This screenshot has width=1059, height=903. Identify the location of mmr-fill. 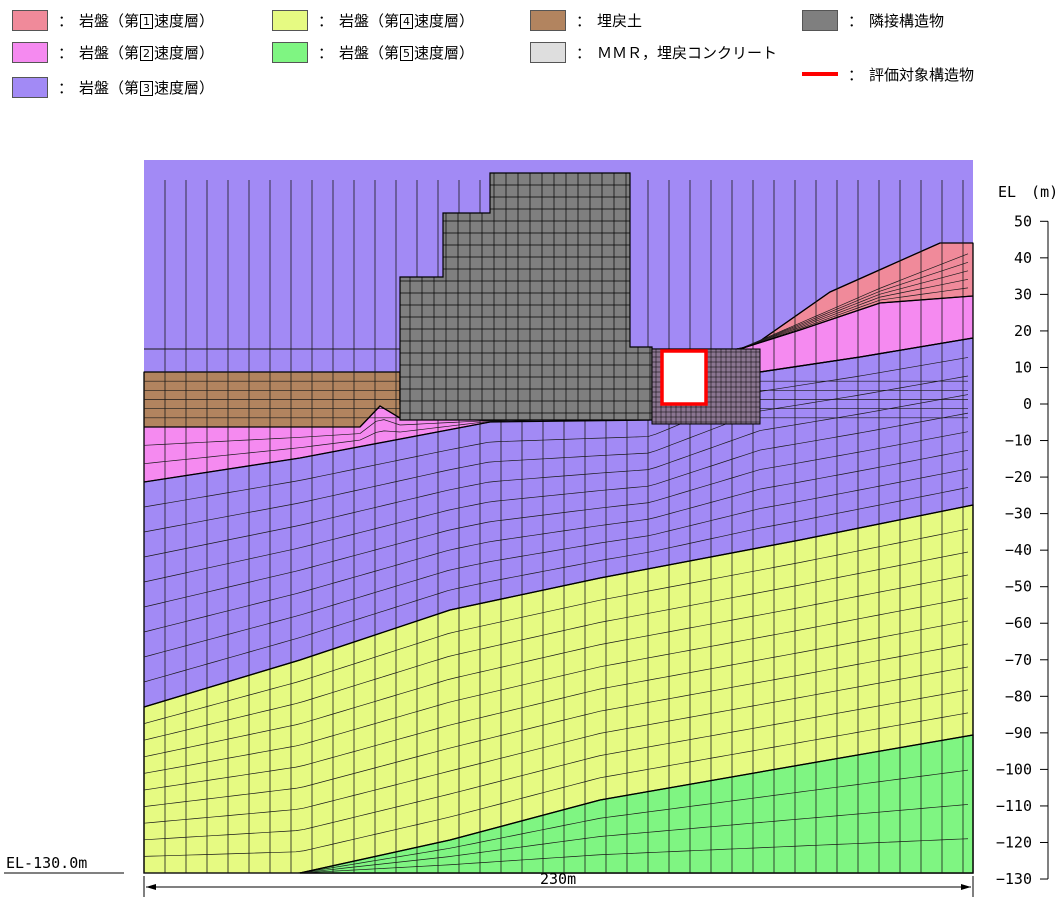
(684, 377).